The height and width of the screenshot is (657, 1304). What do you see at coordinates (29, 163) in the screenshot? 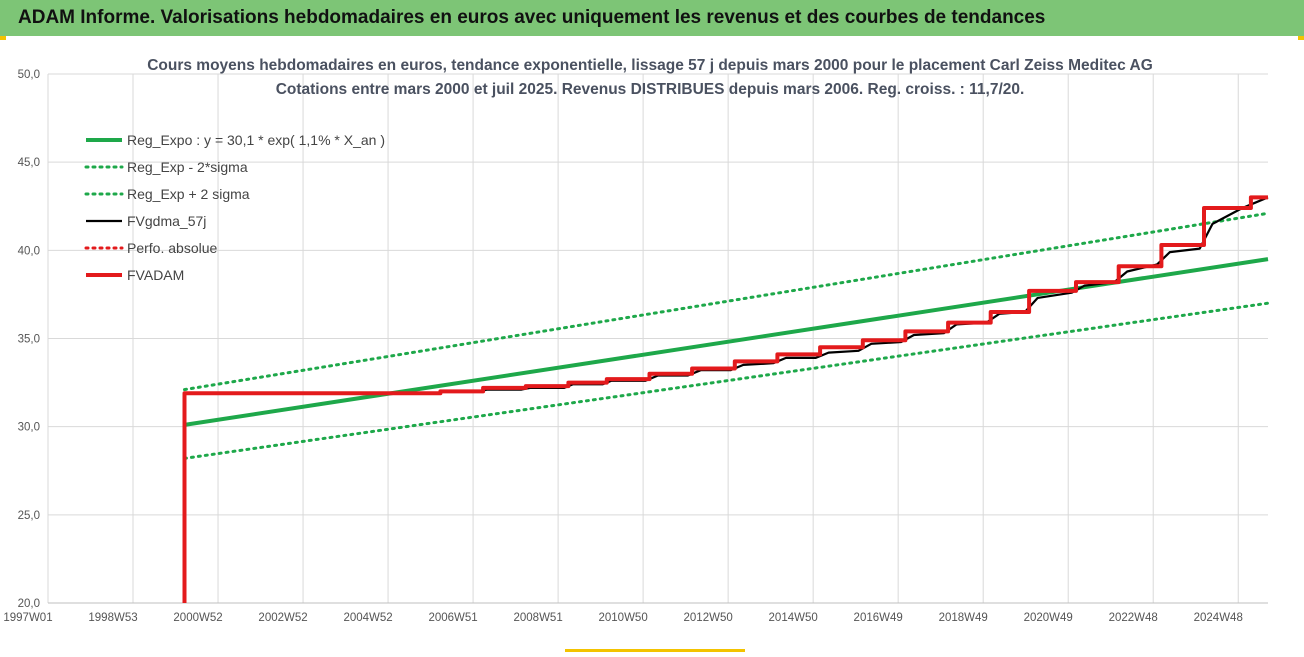
I see `y-tick-label: 45,0` at bounding box center [29, 163].